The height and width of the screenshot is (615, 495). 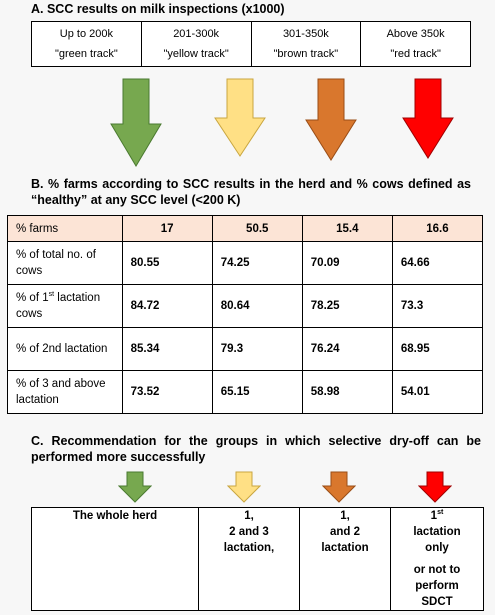 What do you see at coordinates (434, 516) in the screenshot?
I see `rec-line: 1` at bounding box center [434, 516].